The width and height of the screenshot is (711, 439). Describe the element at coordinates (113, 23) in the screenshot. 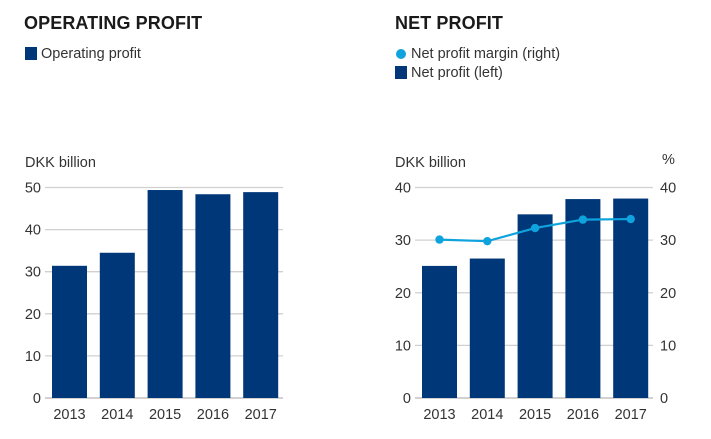

I see `operating-profit-title: OPERATING PROFIT` at that location.